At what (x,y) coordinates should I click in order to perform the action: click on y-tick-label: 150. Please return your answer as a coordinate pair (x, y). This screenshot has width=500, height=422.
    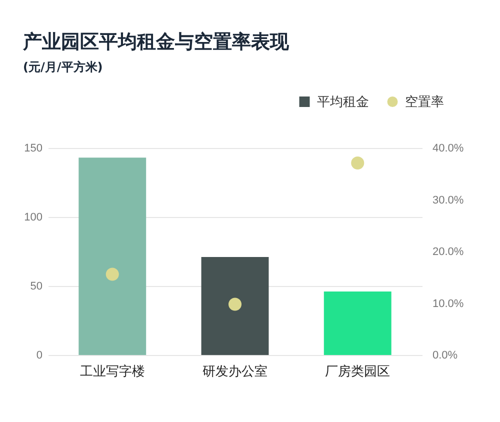
    Looking at the image, I should click on (33, 148).